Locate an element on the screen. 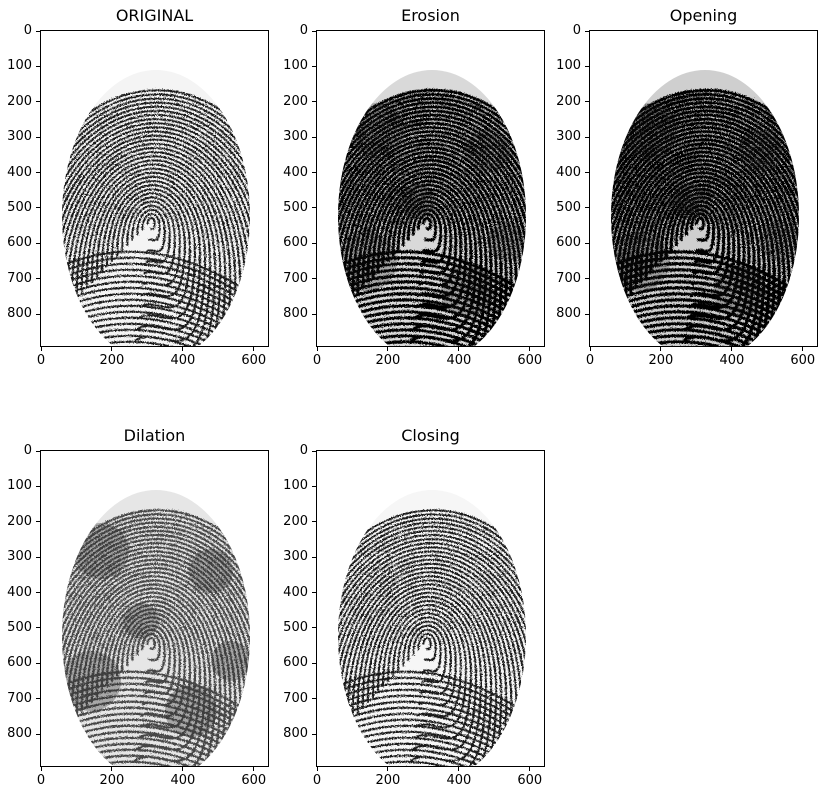 The height and width of the screenshot is (799, 826). panel-title: ORIGINAL is located at coordinates (154, 15).